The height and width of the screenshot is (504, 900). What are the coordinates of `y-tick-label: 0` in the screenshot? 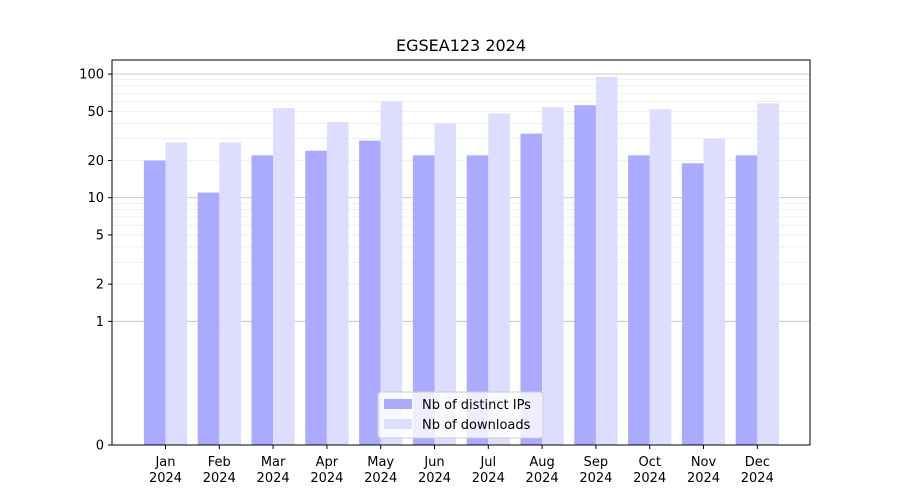 It's located at (100, 446).